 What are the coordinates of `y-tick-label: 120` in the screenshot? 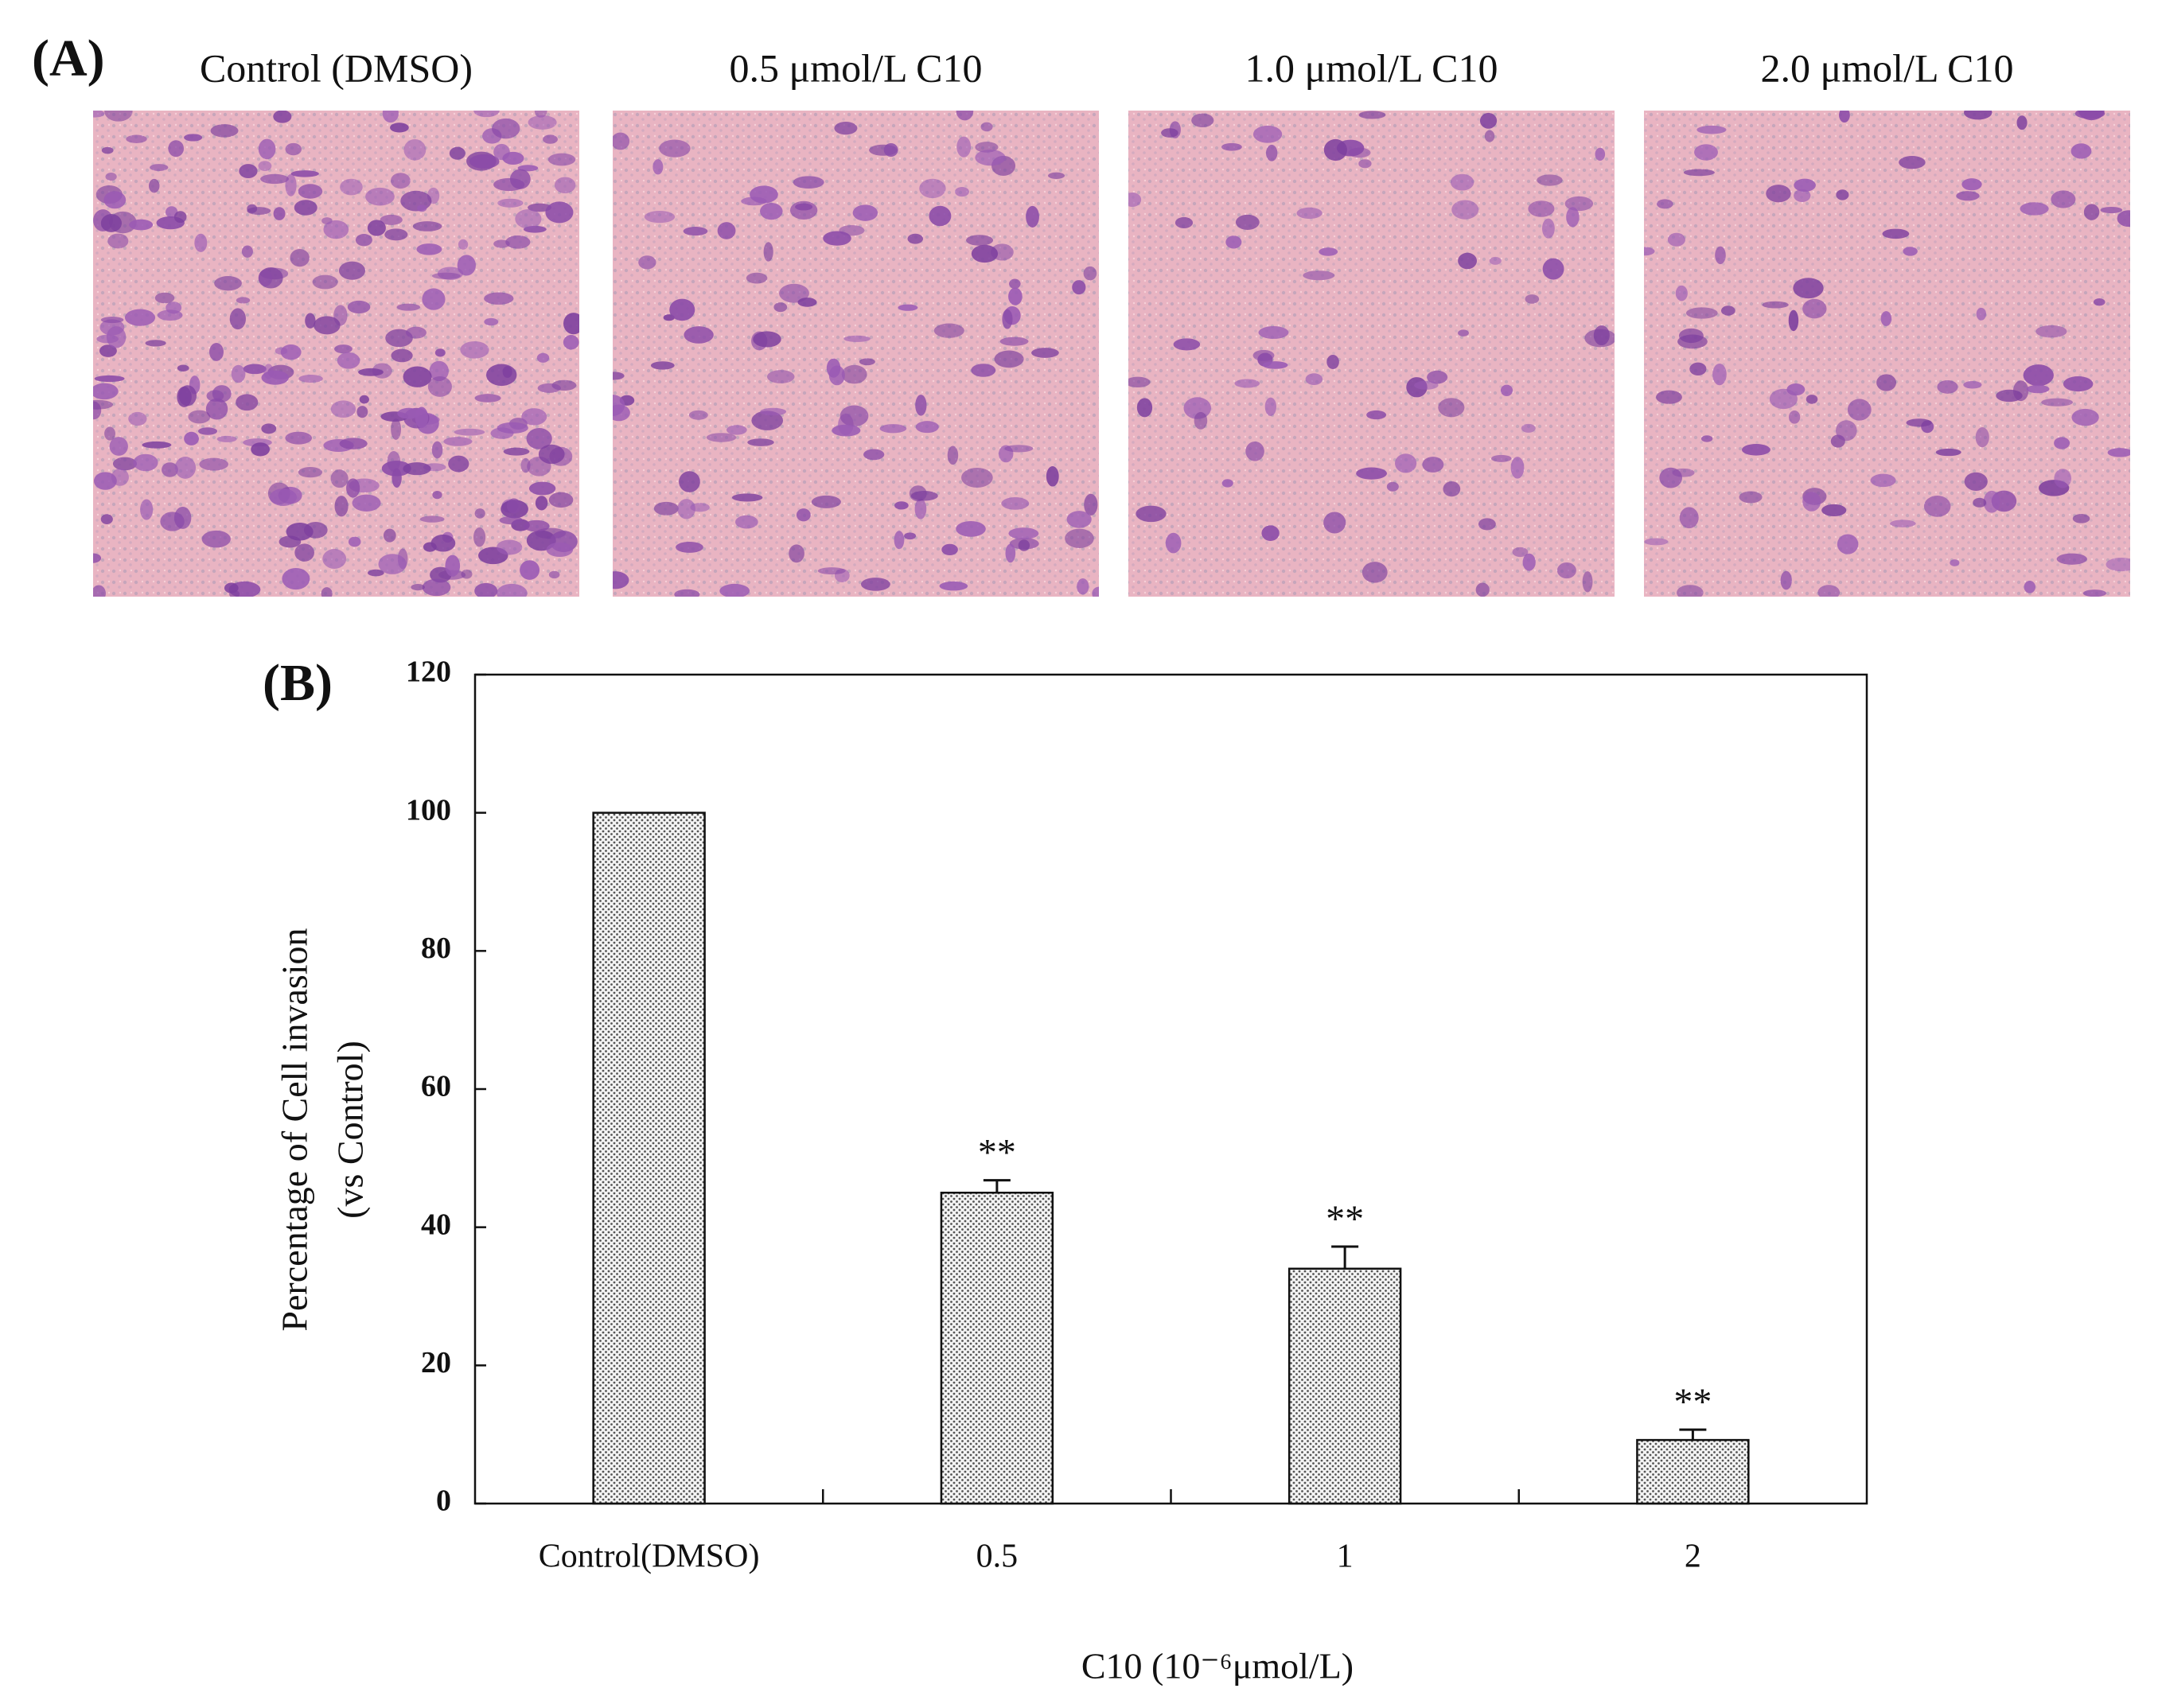 It's located at (429, 672).